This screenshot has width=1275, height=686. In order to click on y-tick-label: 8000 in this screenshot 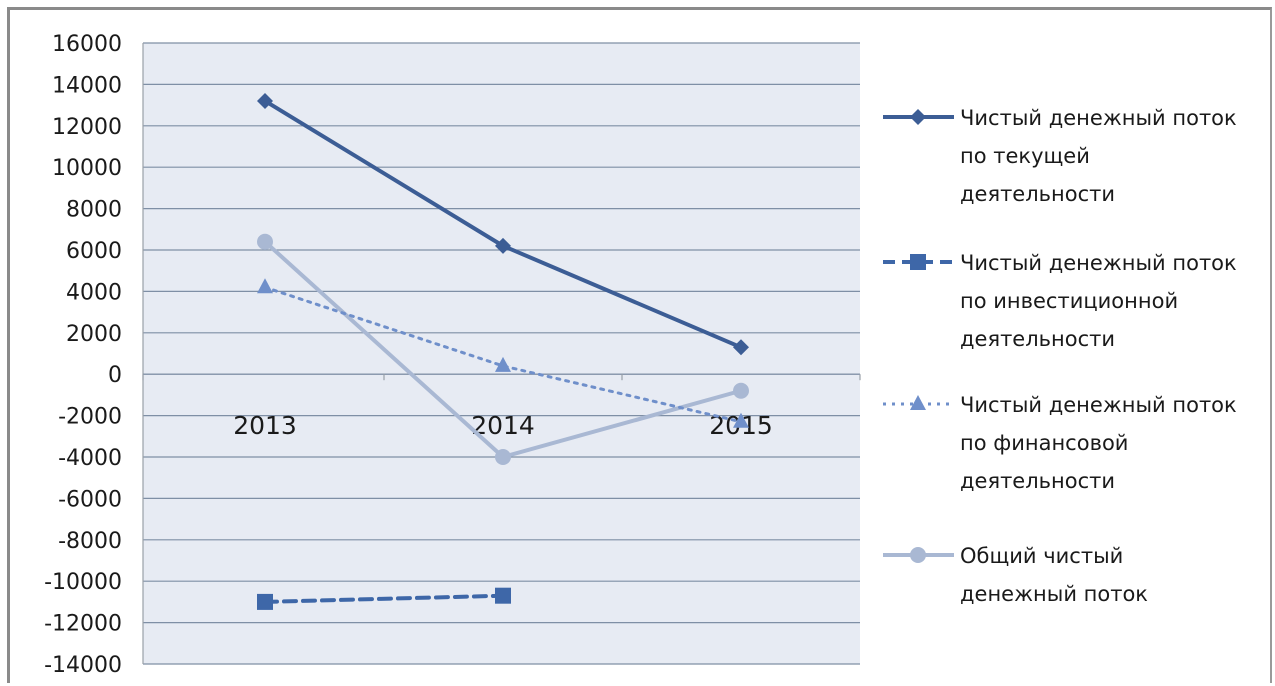, I will do `click(94, 210)`.